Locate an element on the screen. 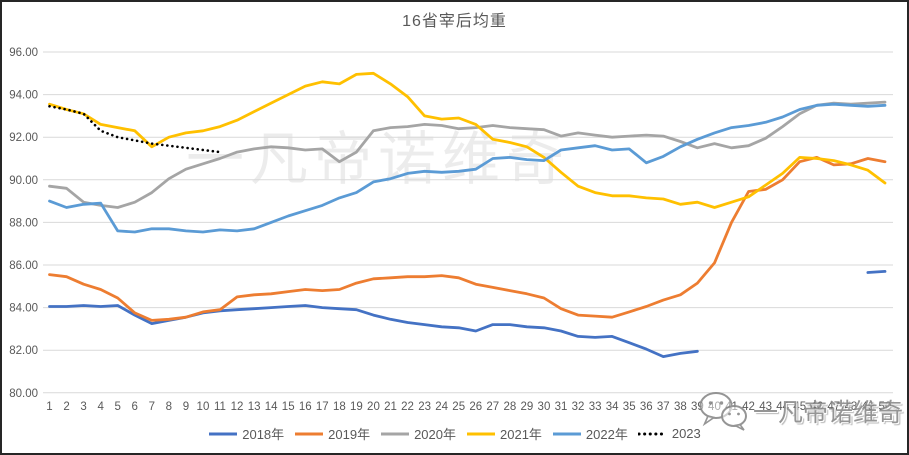  watermark-corner: 一凡帝诺维奇 is located at coordinates (800, 411).